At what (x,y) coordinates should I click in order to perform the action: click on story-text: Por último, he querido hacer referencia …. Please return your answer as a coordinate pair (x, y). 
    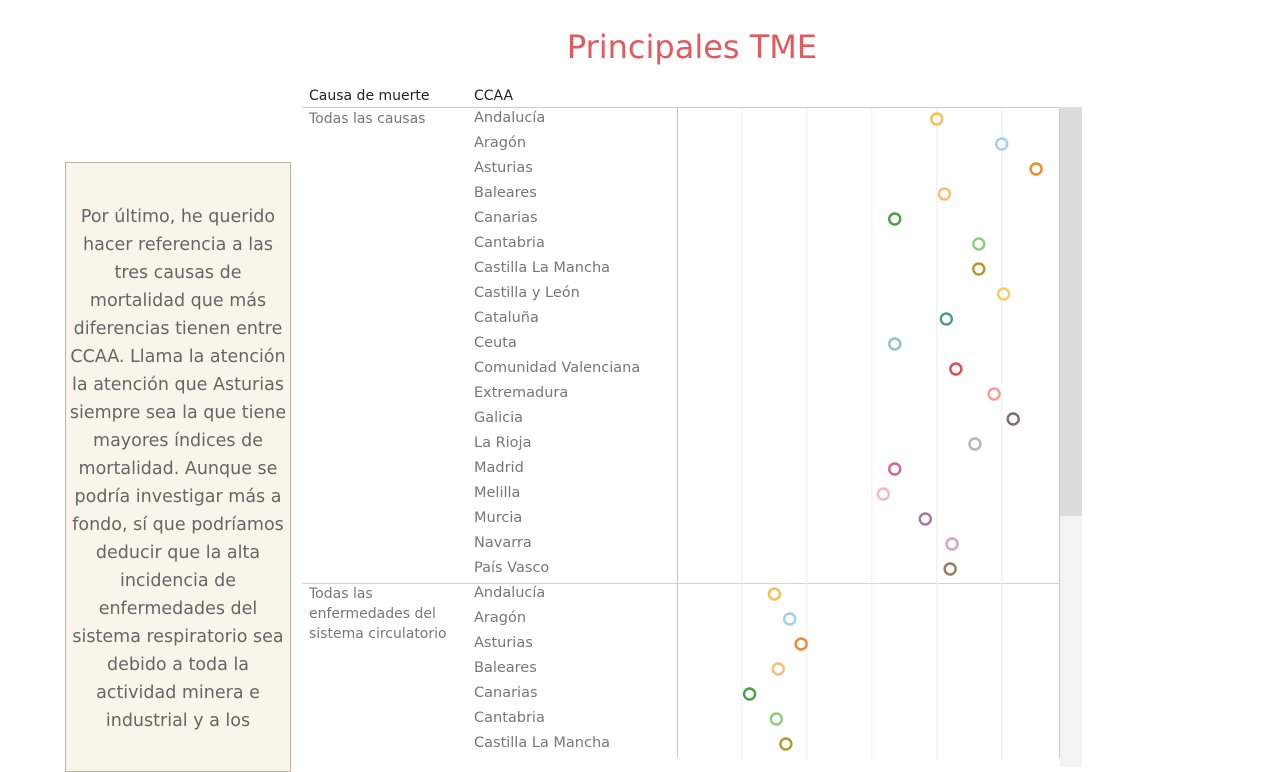
    Looking at the image, I should click on (178, 469).